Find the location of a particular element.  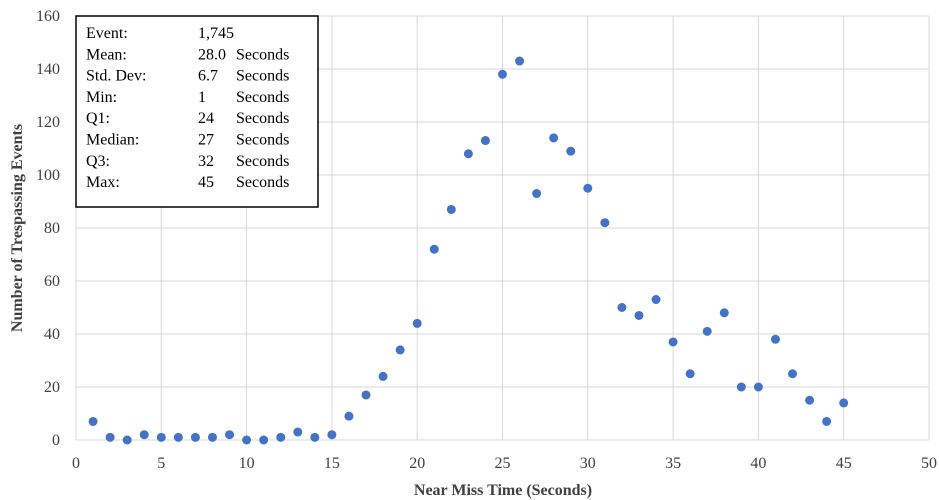

stats-label: Min: is located at coordinates (101, 97).